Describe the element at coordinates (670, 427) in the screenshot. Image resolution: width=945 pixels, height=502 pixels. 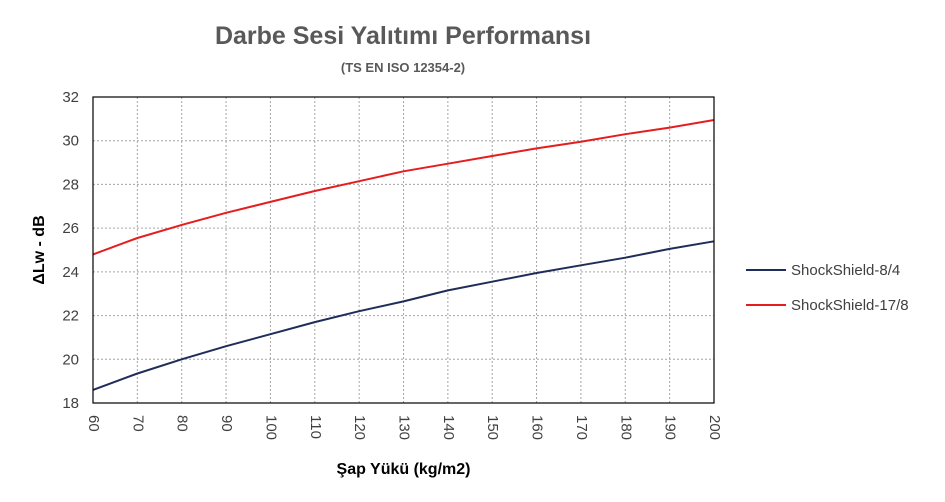
I see `x-tick-label: 190` at that location.